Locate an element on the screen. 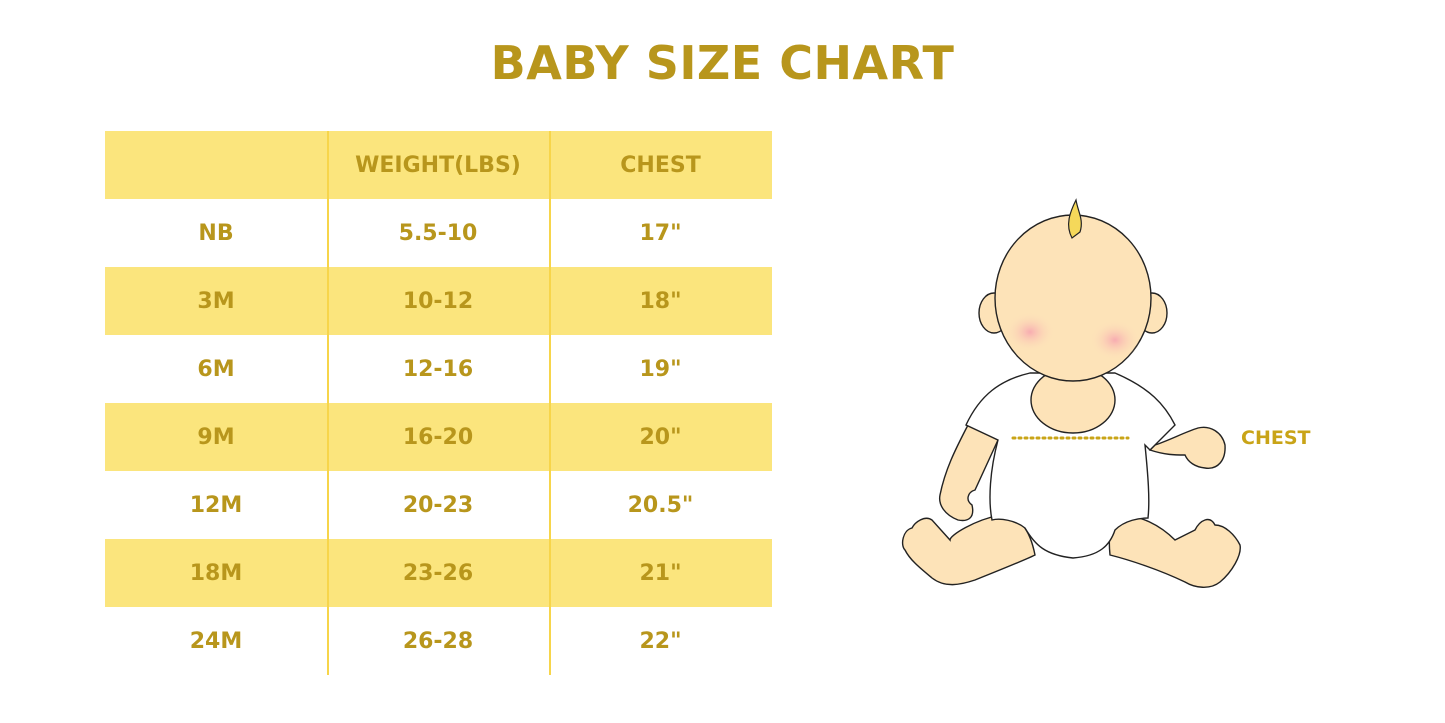 The height and width of the screenshot is (723, 1445). chest-cell: 18" is located at coordinates (660, 301).